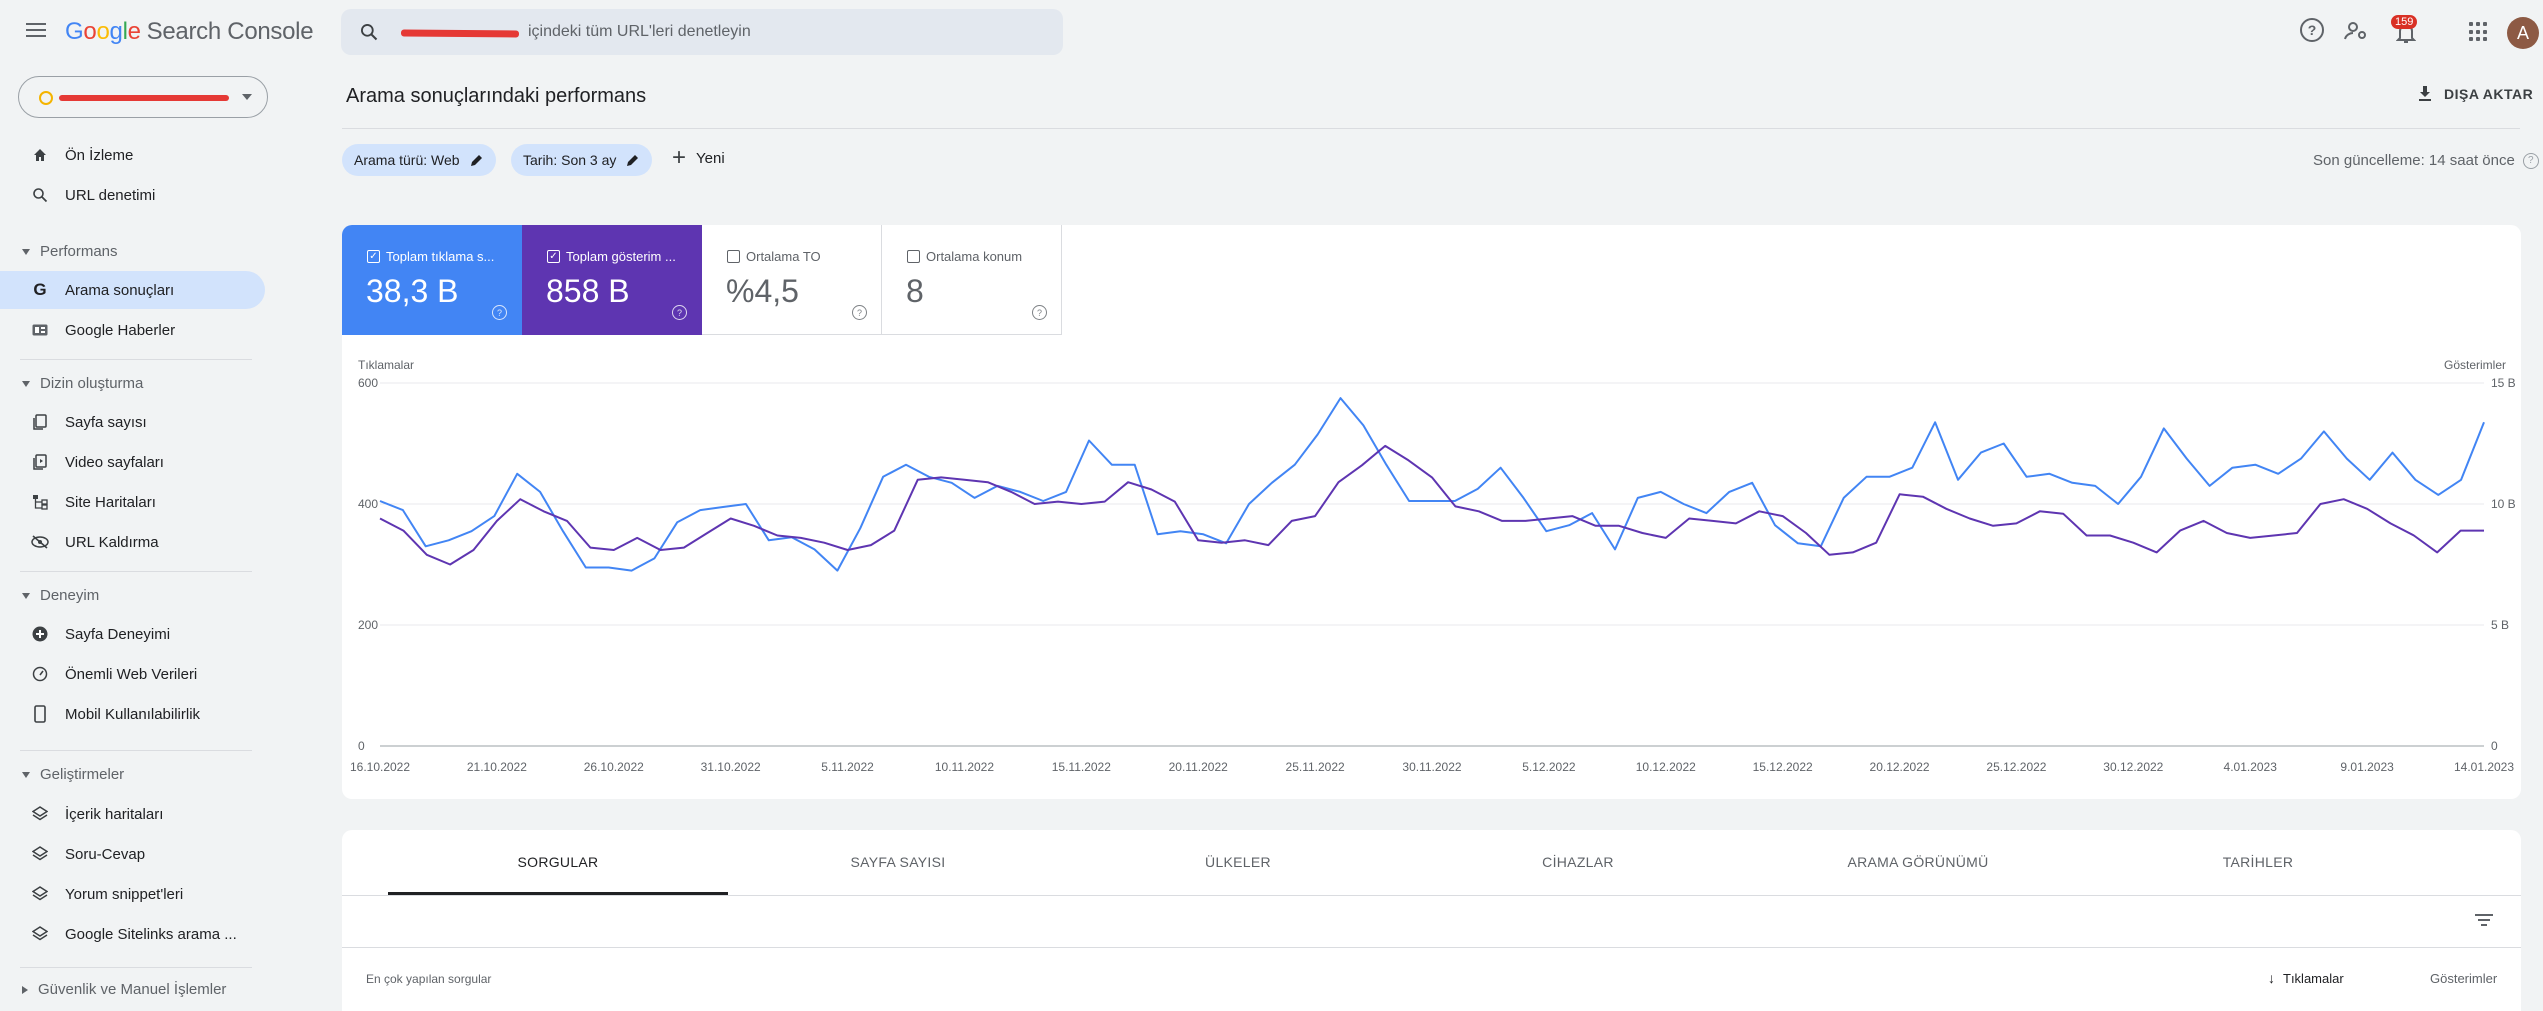 This screenshot has height=1011, width=2543. Describe the element at coordinates (558, 893) in the screenshot. I see `active-tab-indicator` at that location.